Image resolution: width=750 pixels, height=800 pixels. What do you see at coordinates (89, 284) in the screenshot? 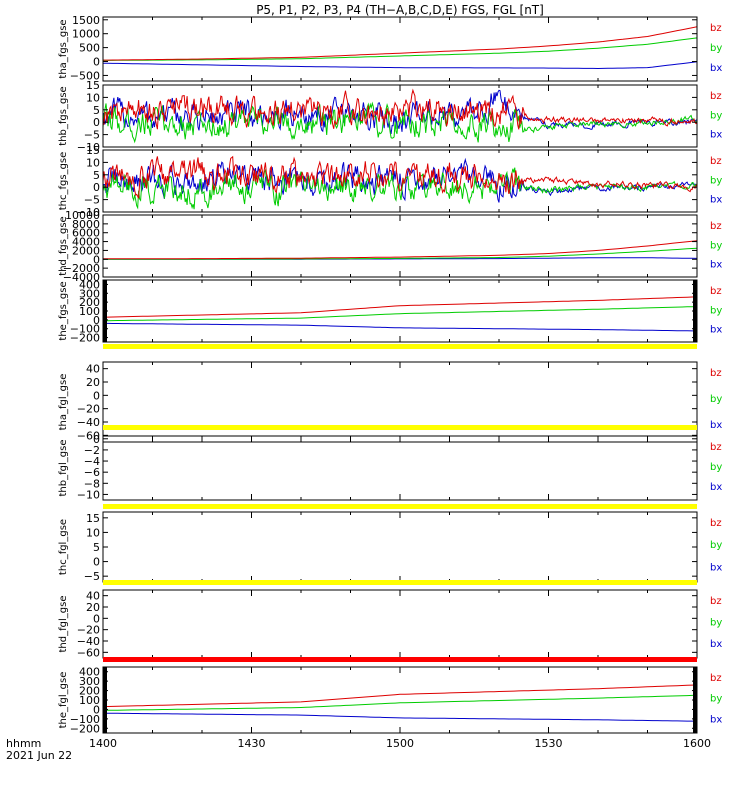
I see `y-tick-label: 400` at bounding box center [89, 284].